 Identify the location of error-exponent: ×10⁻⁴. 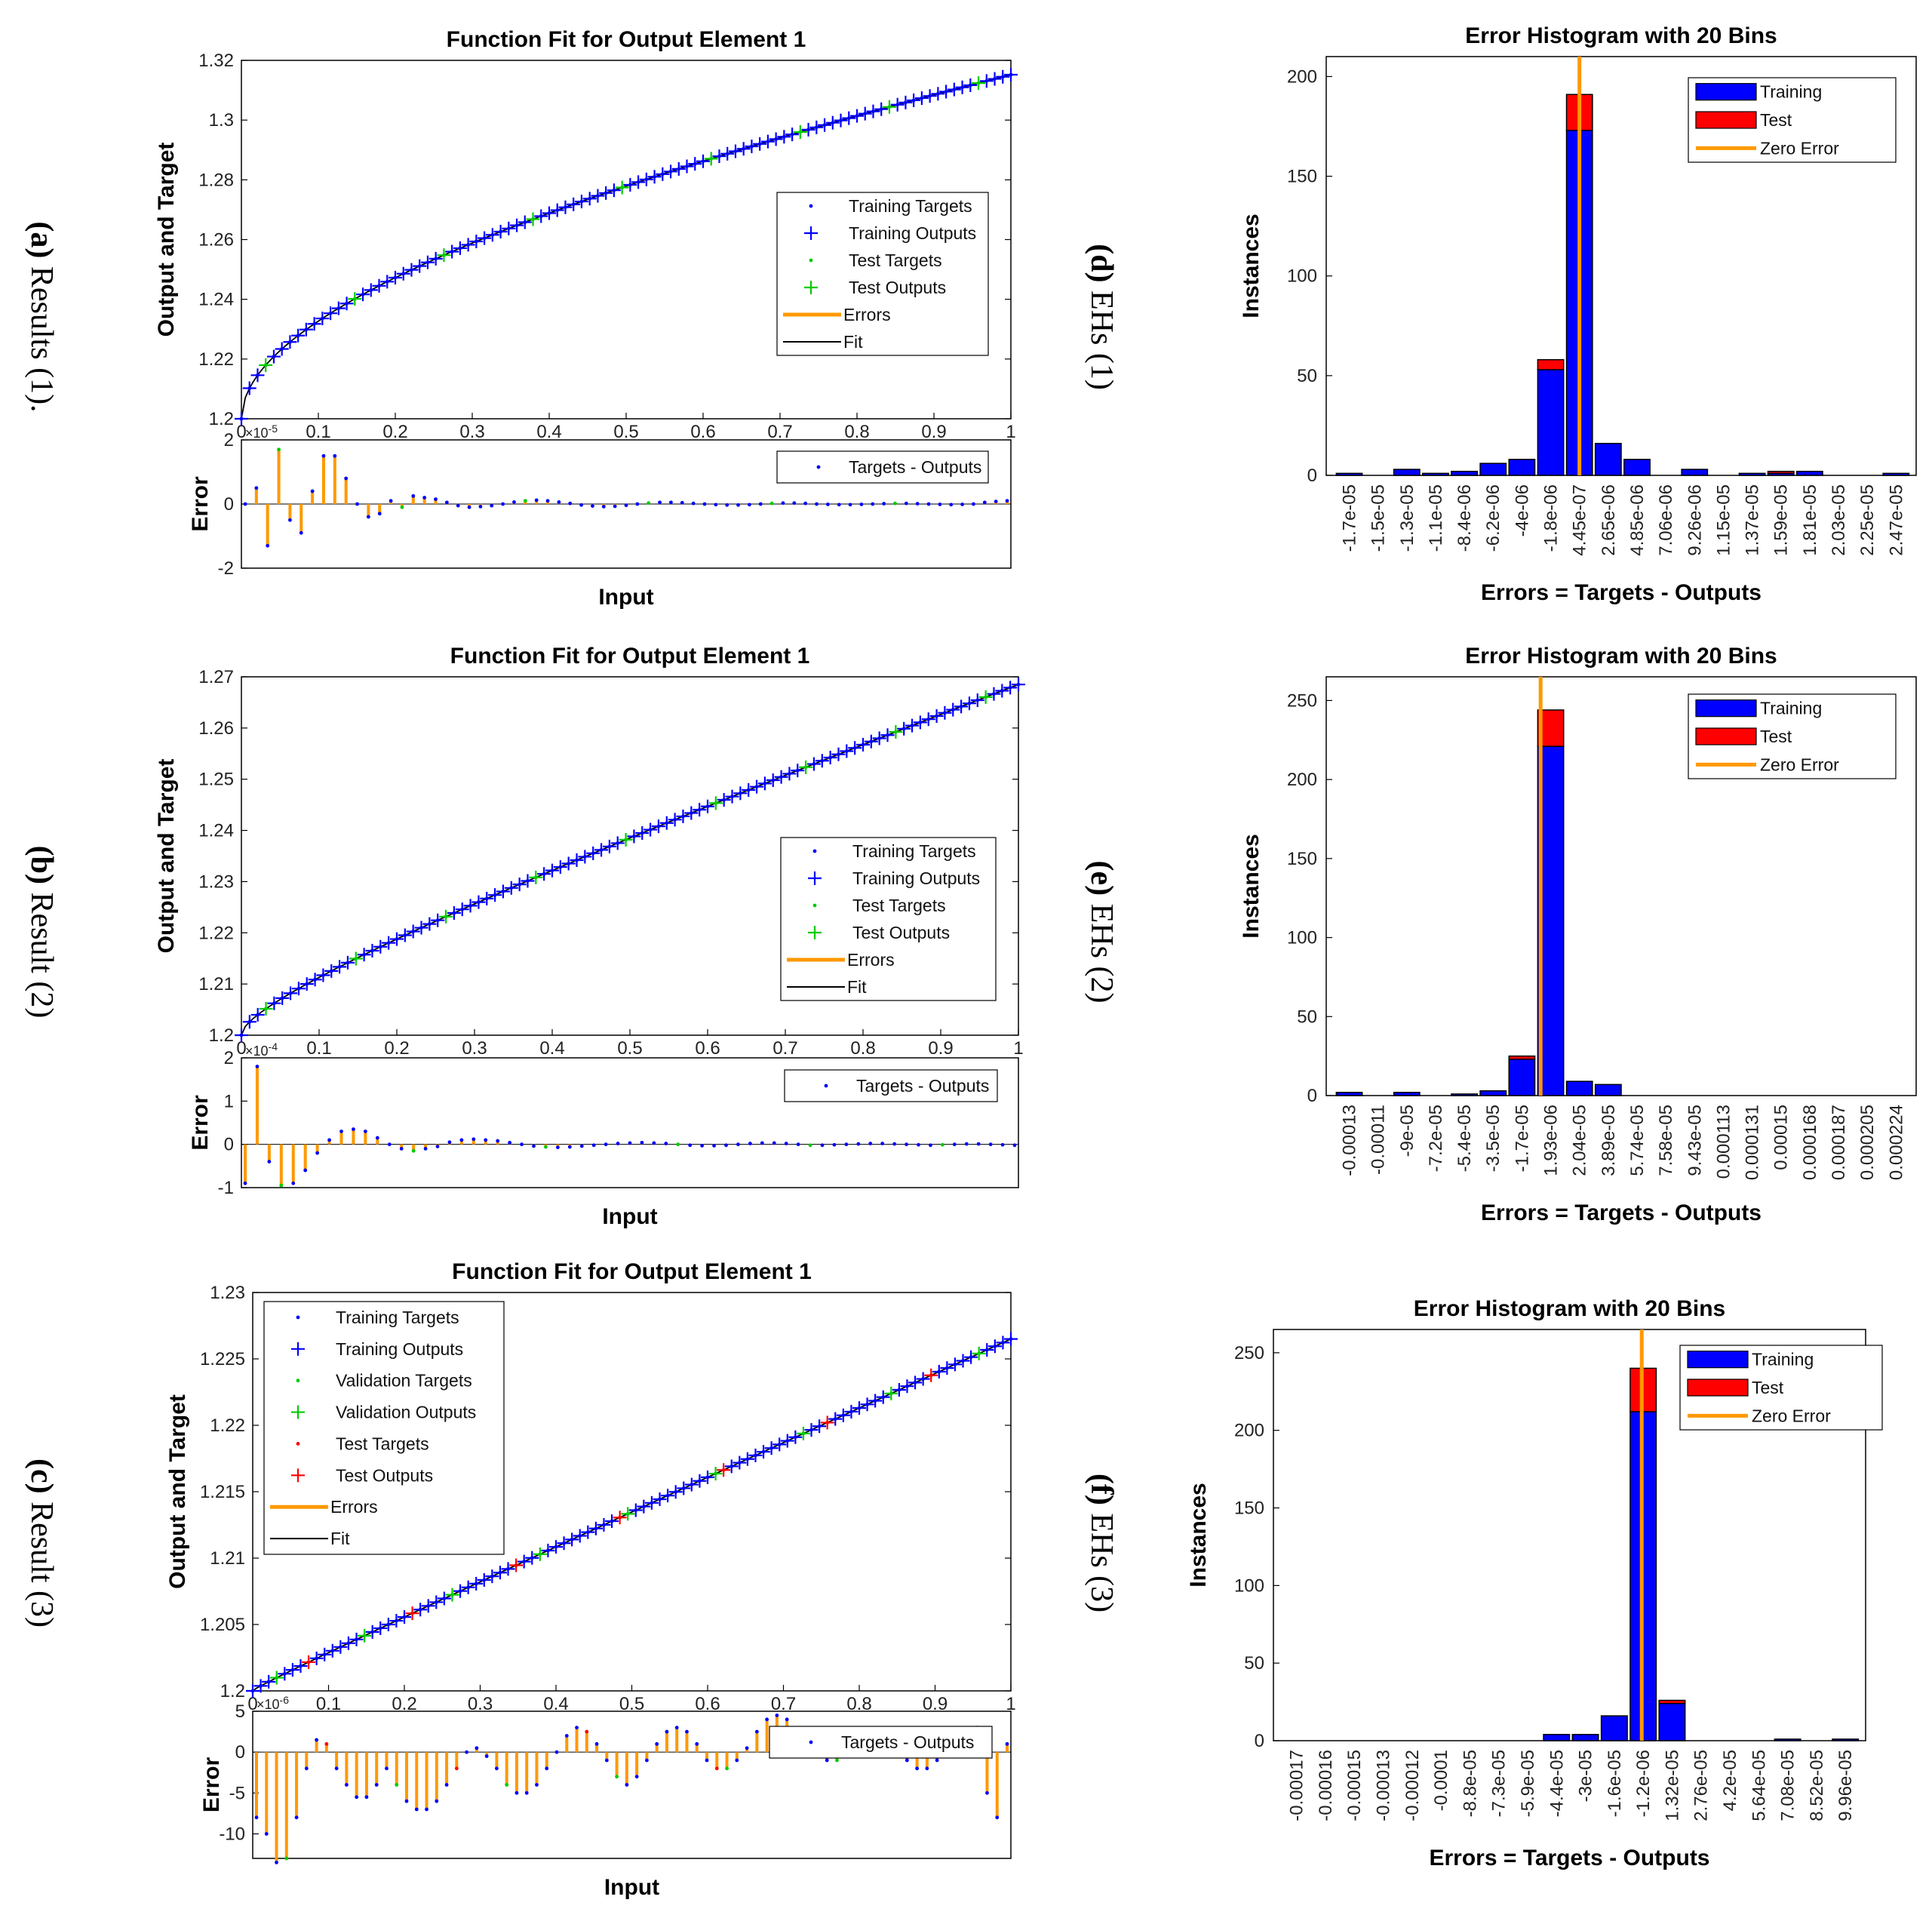
(261, 1049).